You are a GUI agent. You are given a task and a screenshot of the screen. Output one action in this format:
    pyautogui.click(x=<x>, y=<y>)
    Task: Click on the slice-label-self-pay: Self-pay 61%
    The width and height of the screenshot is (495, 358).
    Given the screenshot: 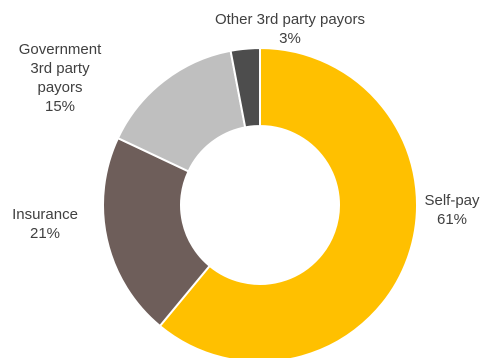 What is the action you would take?
    pyautogui.click(x=452, y=210)
    